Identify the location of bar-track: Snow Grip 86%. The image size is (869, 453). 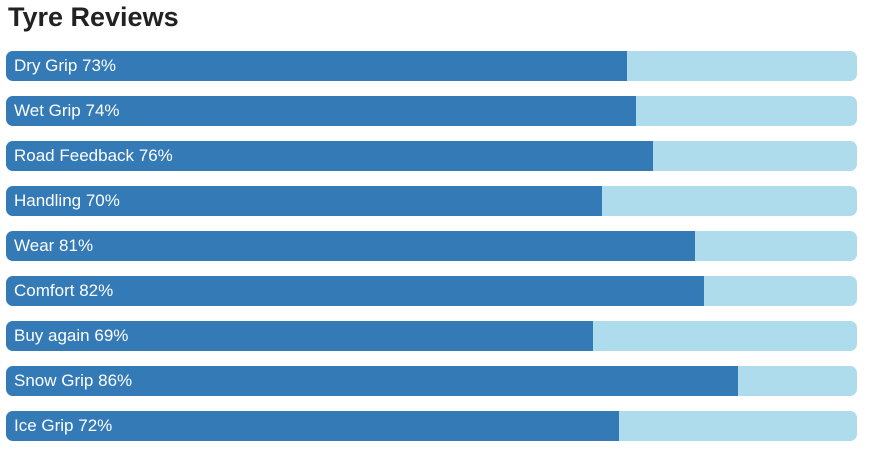
(431, 381).